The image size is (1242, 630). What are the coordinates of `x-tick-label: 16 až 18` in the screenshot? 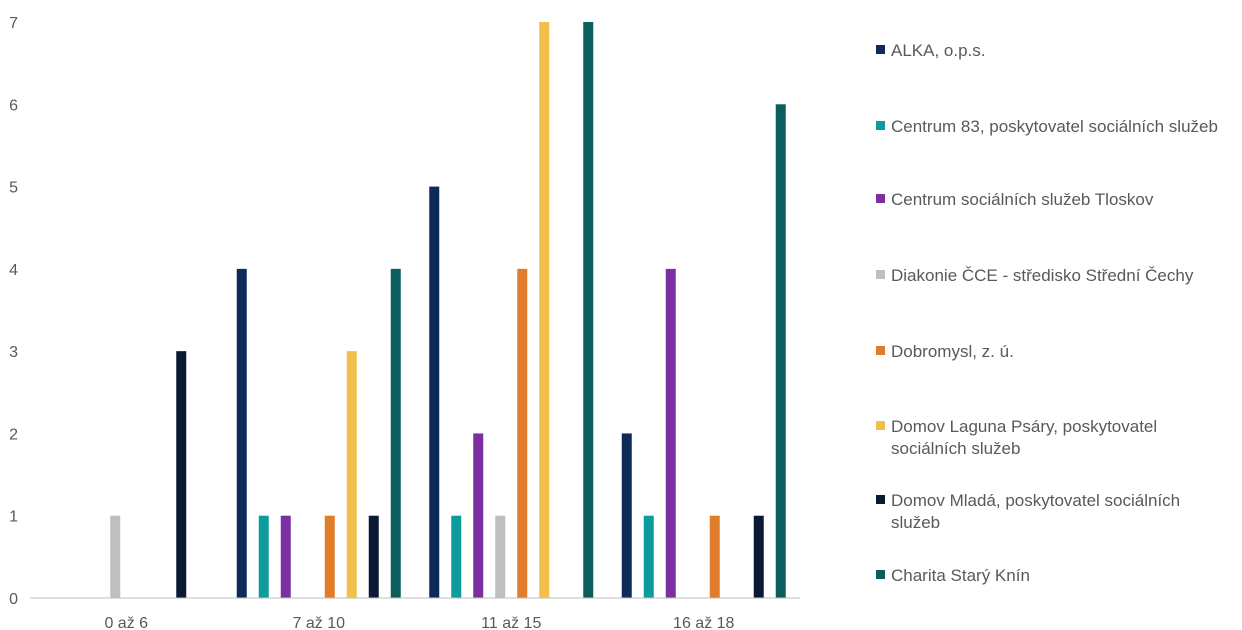 It's located at (703, 622).